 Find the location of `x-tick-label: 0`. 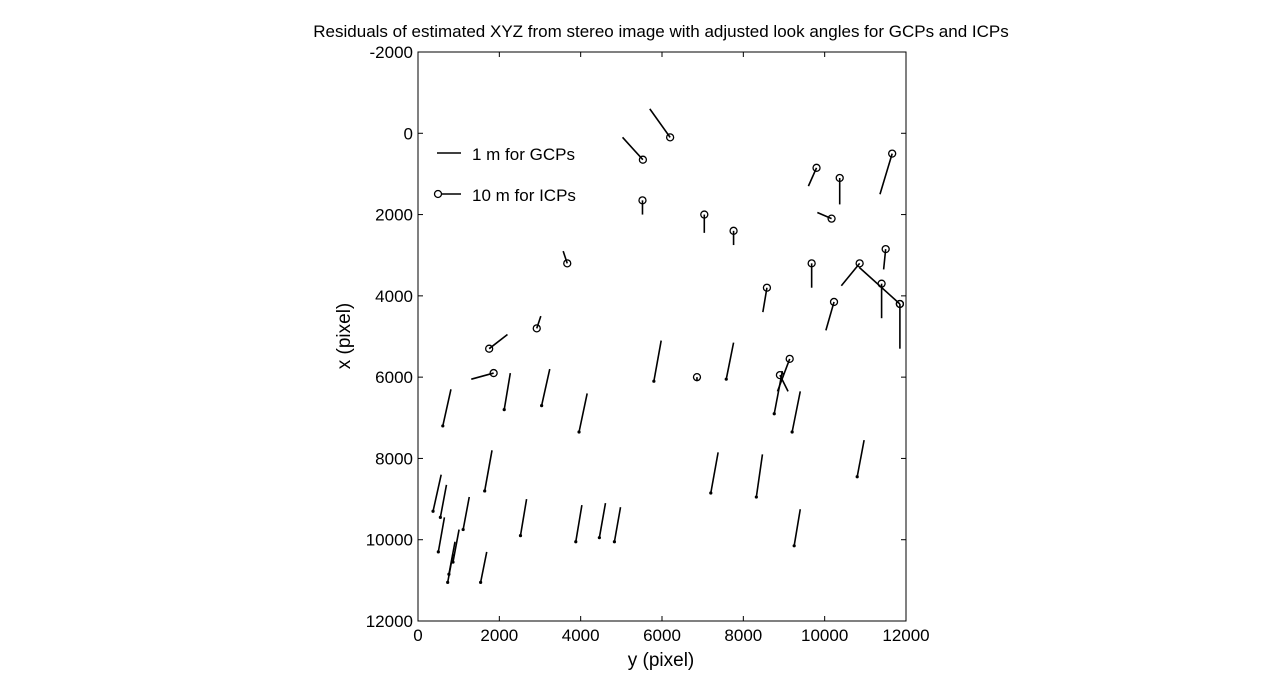

x-tick-label: 0 is located at coordinates (417, 635).